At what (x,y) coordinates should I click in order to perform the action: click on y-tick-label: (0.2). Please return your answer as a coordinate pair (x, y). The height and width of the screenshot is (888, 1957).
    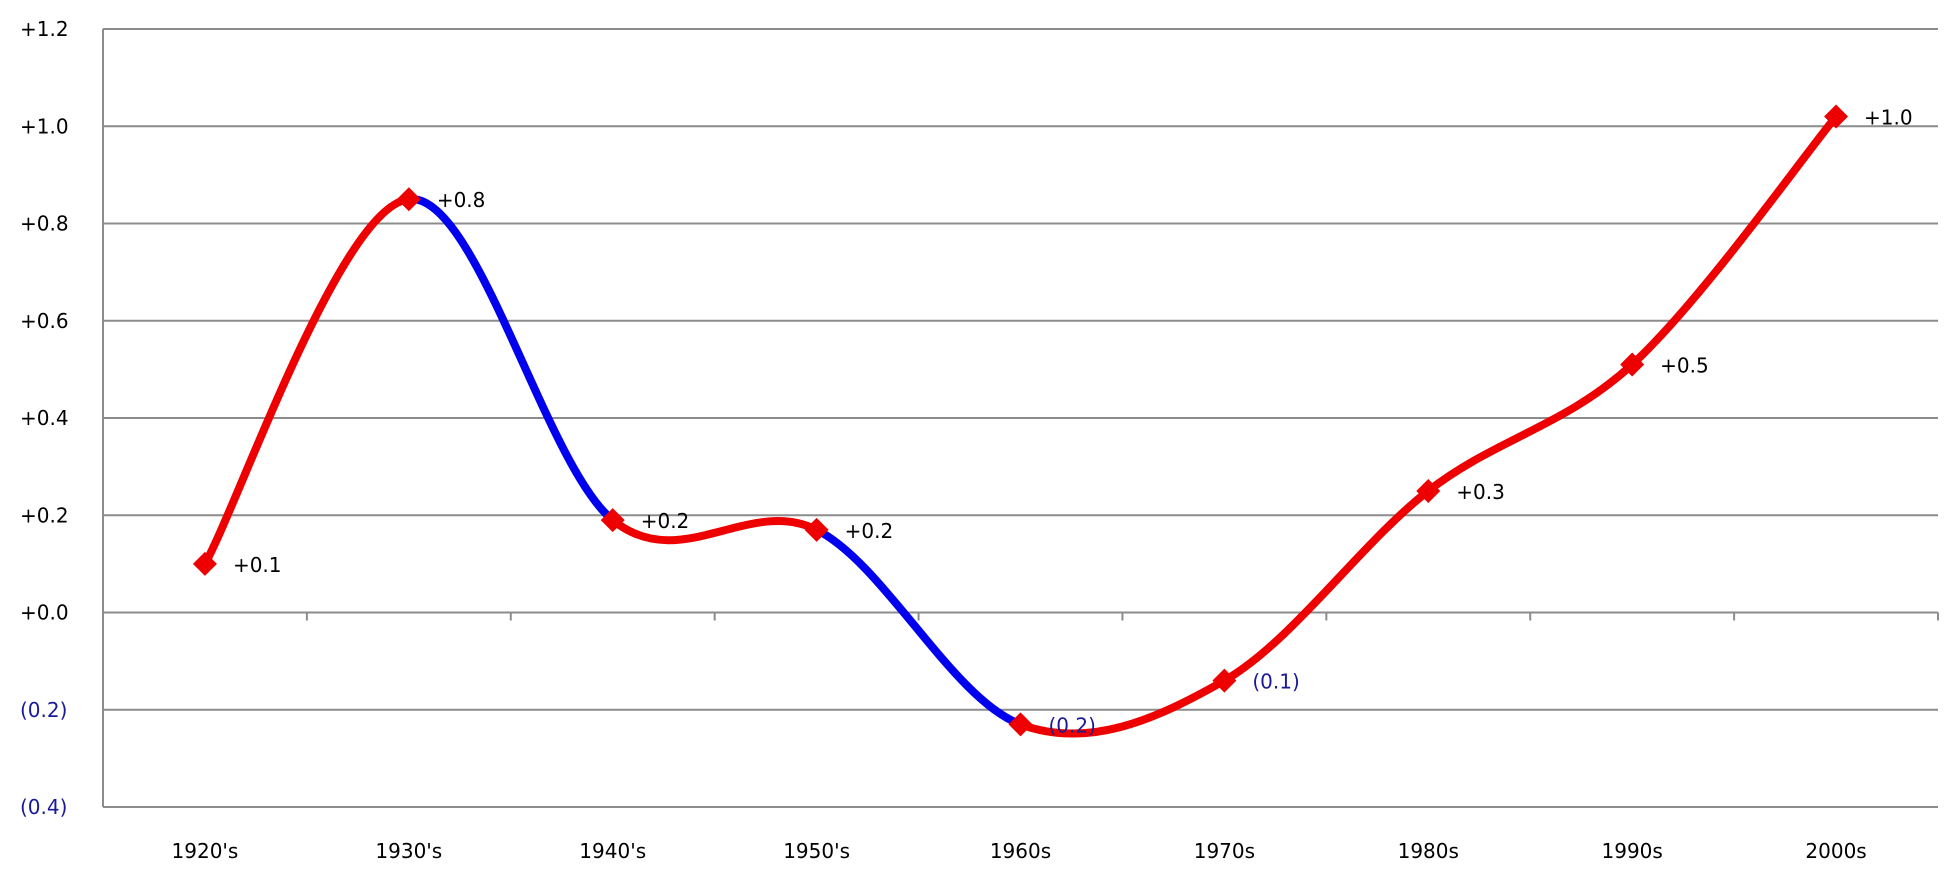
    Looking at the image, I should click on (43, 710).